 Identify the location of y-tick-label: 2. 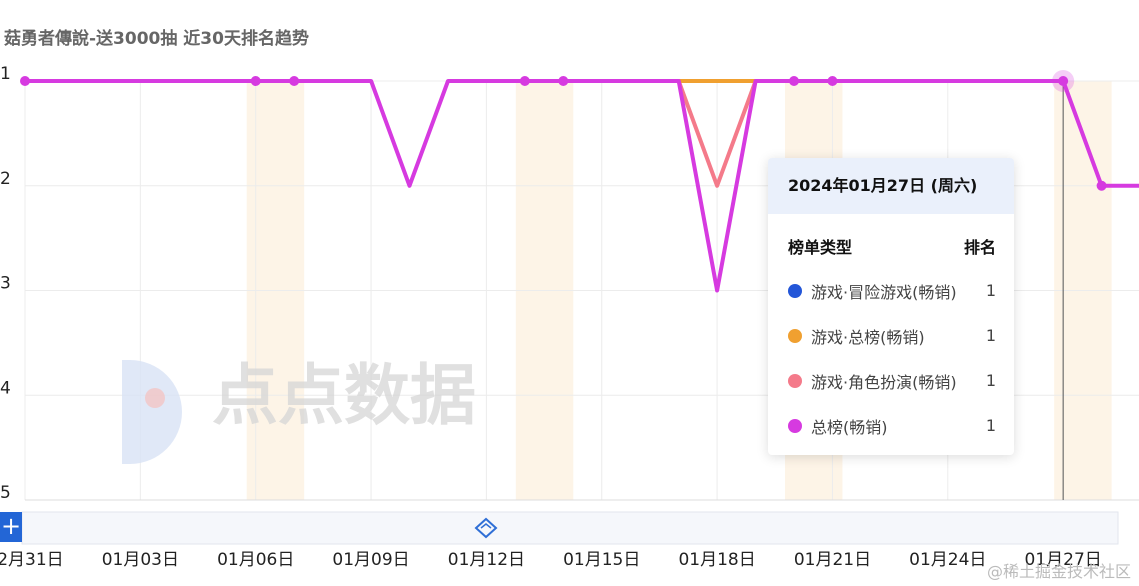
(5, 179).